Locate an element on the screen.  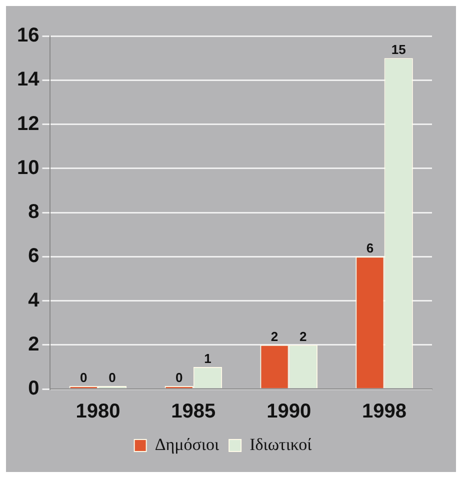
y-tick-label: 16 is located at coordinates (28, 35).